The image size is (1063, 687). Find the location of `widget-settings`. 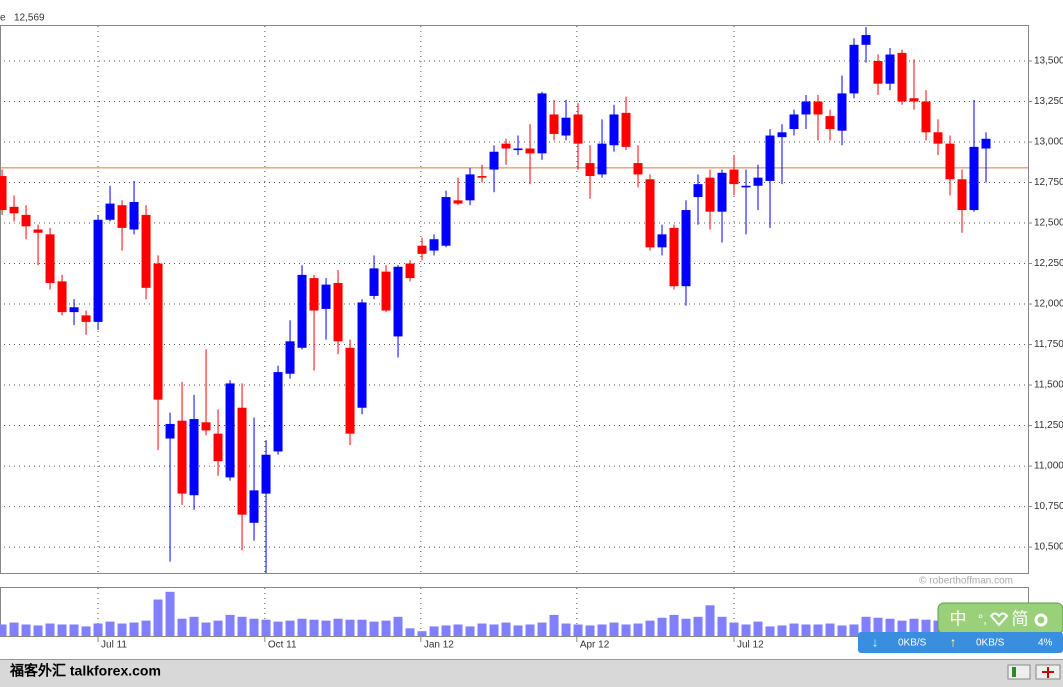

widget-settings is located at coordinates (1041, 620).